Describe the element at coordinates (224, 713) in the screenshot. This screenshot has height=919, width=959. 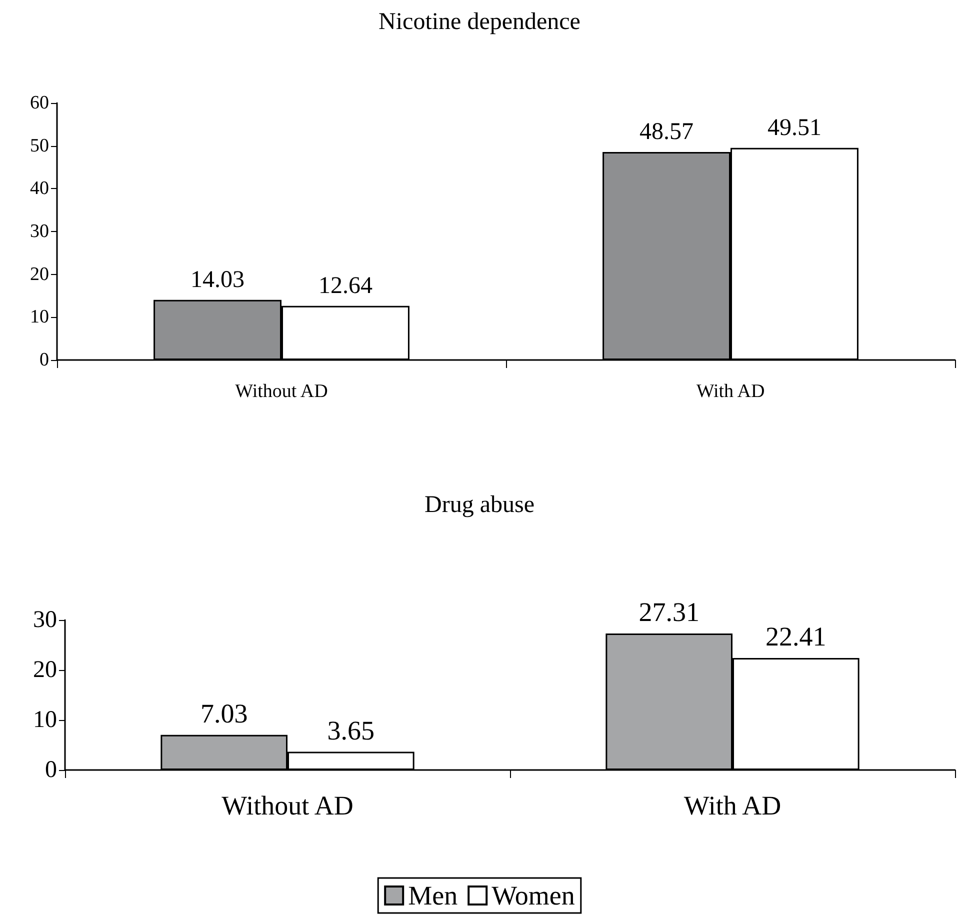
I see `data-label: 7.03` at that location.